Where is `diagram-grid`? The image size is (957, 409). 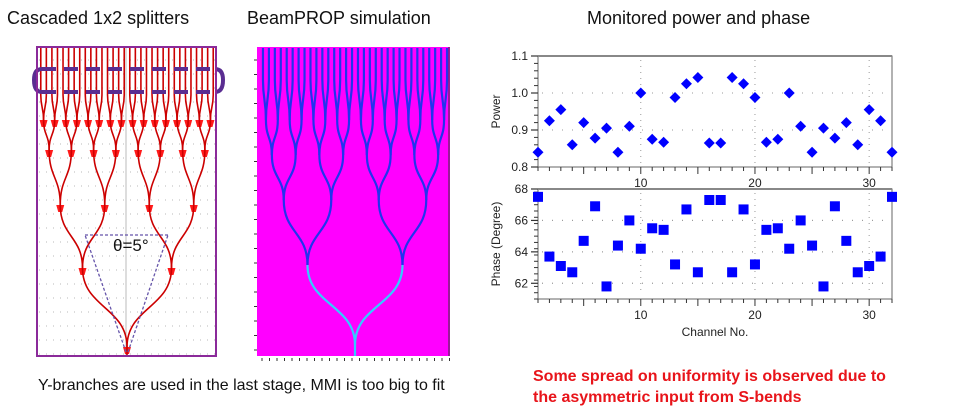
diagram-grid is located at coordinates (127, 201).